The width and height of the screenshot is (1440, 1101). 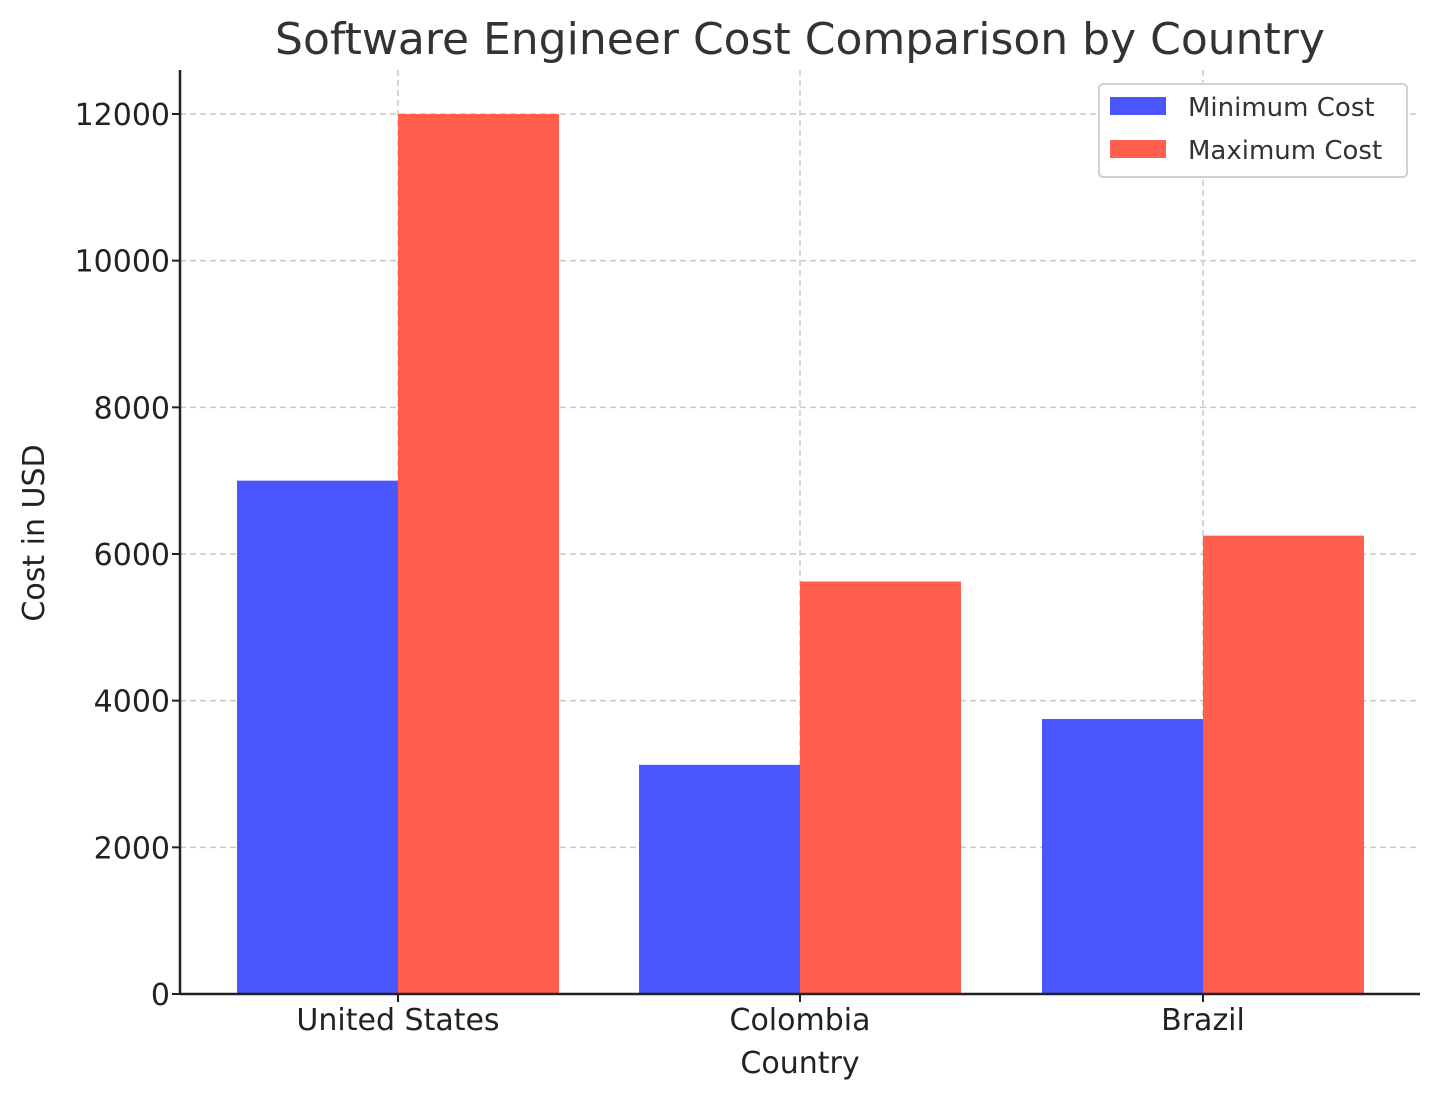 What do you see at coordinates (800, 1020) in the screenshot?
I see `x-tick-label-colombia: Colombia` at bounding box center [800, 1020].